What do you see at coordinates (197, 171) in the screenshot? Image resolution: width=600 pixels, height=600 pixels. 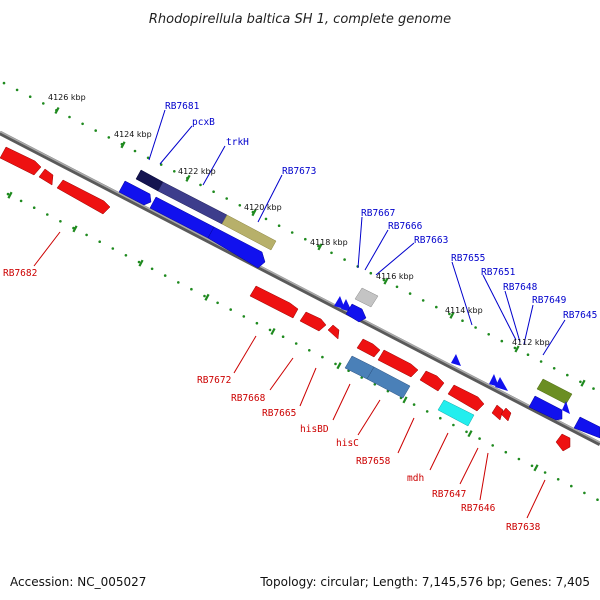 I see `kbp-label-4122: 4122 kbp` at bounding box center [197, 171].